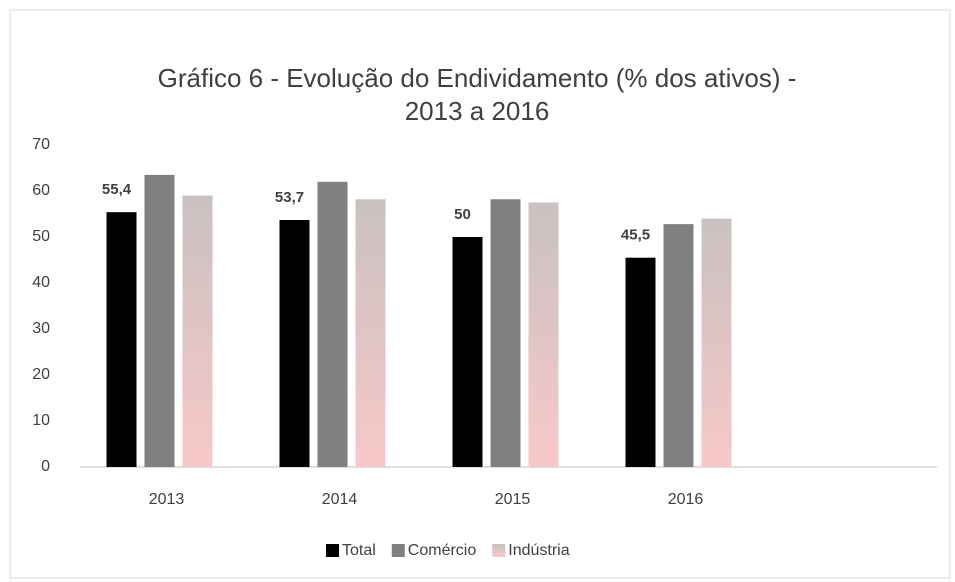 Image resolution: width=955 pixels, height=582 pixels. Describe the element at coordinates (289, 197) in the screenshot. I see `data-label: 53,7` at that location.